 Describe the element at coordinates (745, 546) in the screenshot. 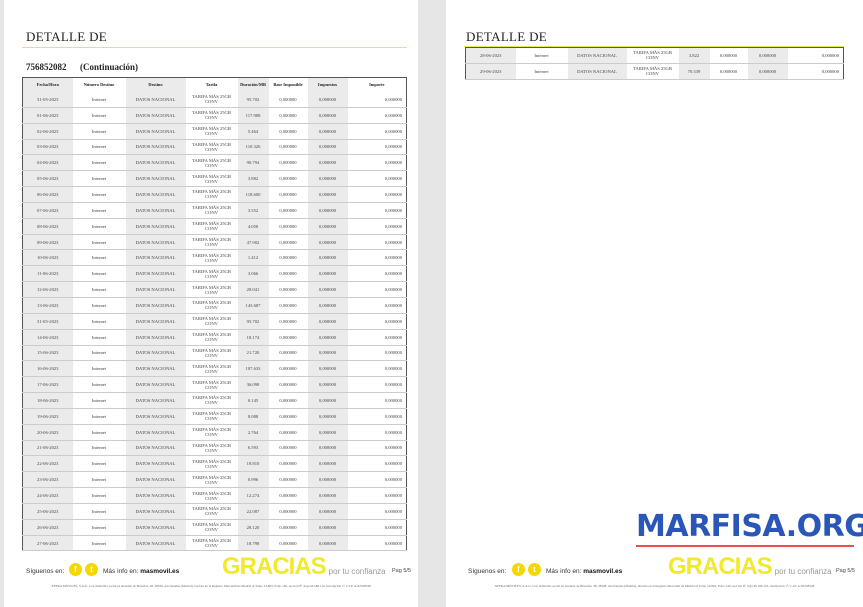

I see `watermark-underline` at that location.